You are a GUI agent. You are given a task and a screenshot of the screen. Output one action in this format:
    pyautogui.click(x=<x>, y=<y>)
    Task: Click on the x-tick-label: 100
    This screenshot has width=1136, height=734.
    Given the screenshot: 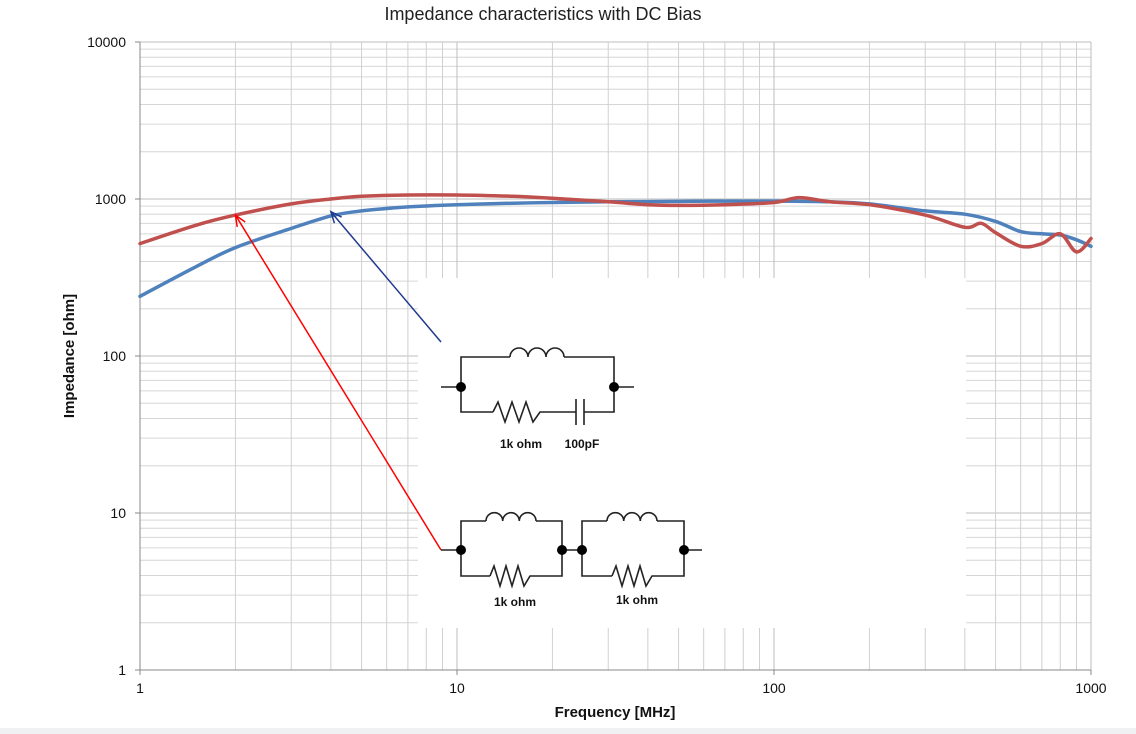 What is the action you would take?
    pyautogui.click(x=774, y=688)
    